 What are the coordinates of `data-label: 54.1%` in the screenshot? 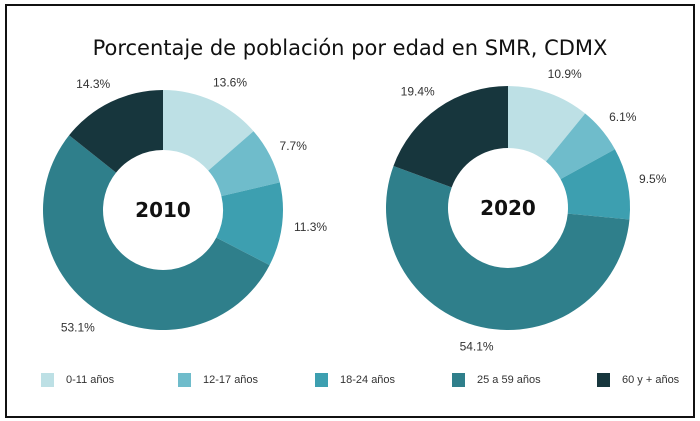 It's located at (477, 346).